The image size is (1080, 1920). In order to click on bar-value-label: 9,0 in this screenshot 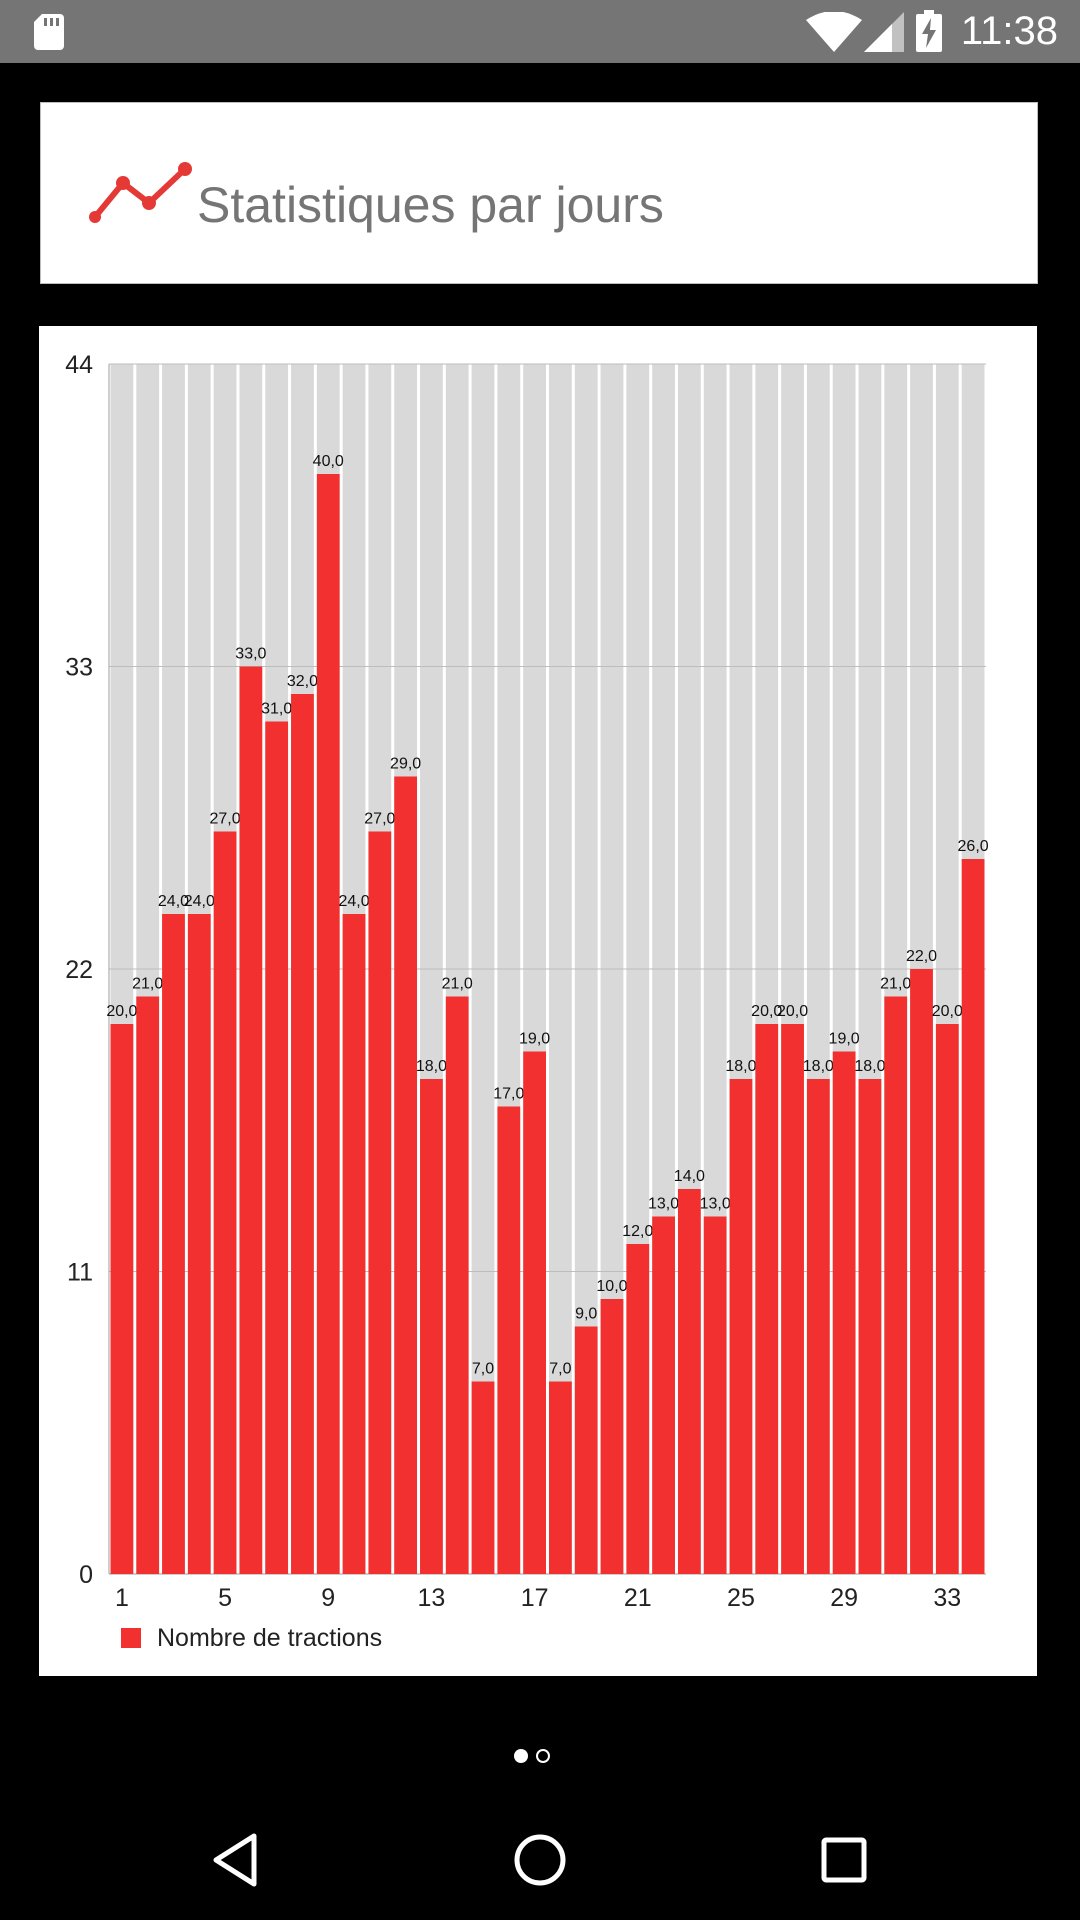, I will do `click(586, 1314)`.